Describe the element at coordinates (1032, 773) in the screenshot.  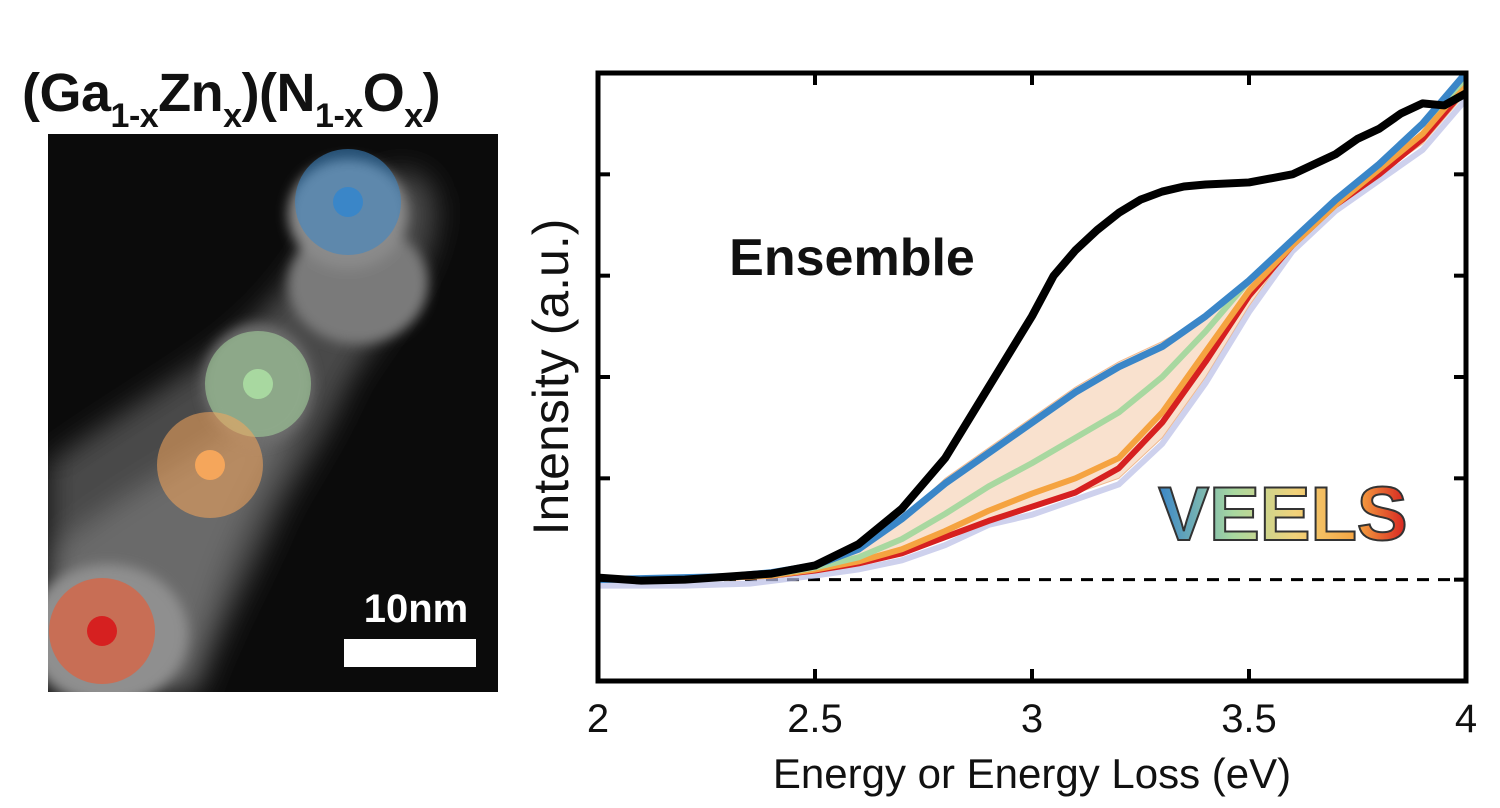
I see `x-axis-label: Energy or Energy Loss (eV)` at that location.